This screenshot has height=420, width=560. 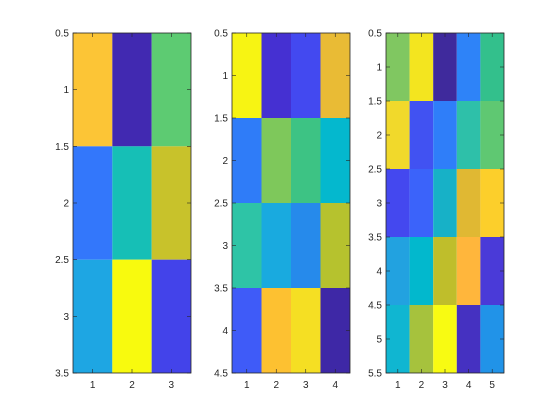 What do you see at coordinates (492, 339) in the screenshot?
I see `heatmap-cell-r5-c5` at bounding box center [492, 339].